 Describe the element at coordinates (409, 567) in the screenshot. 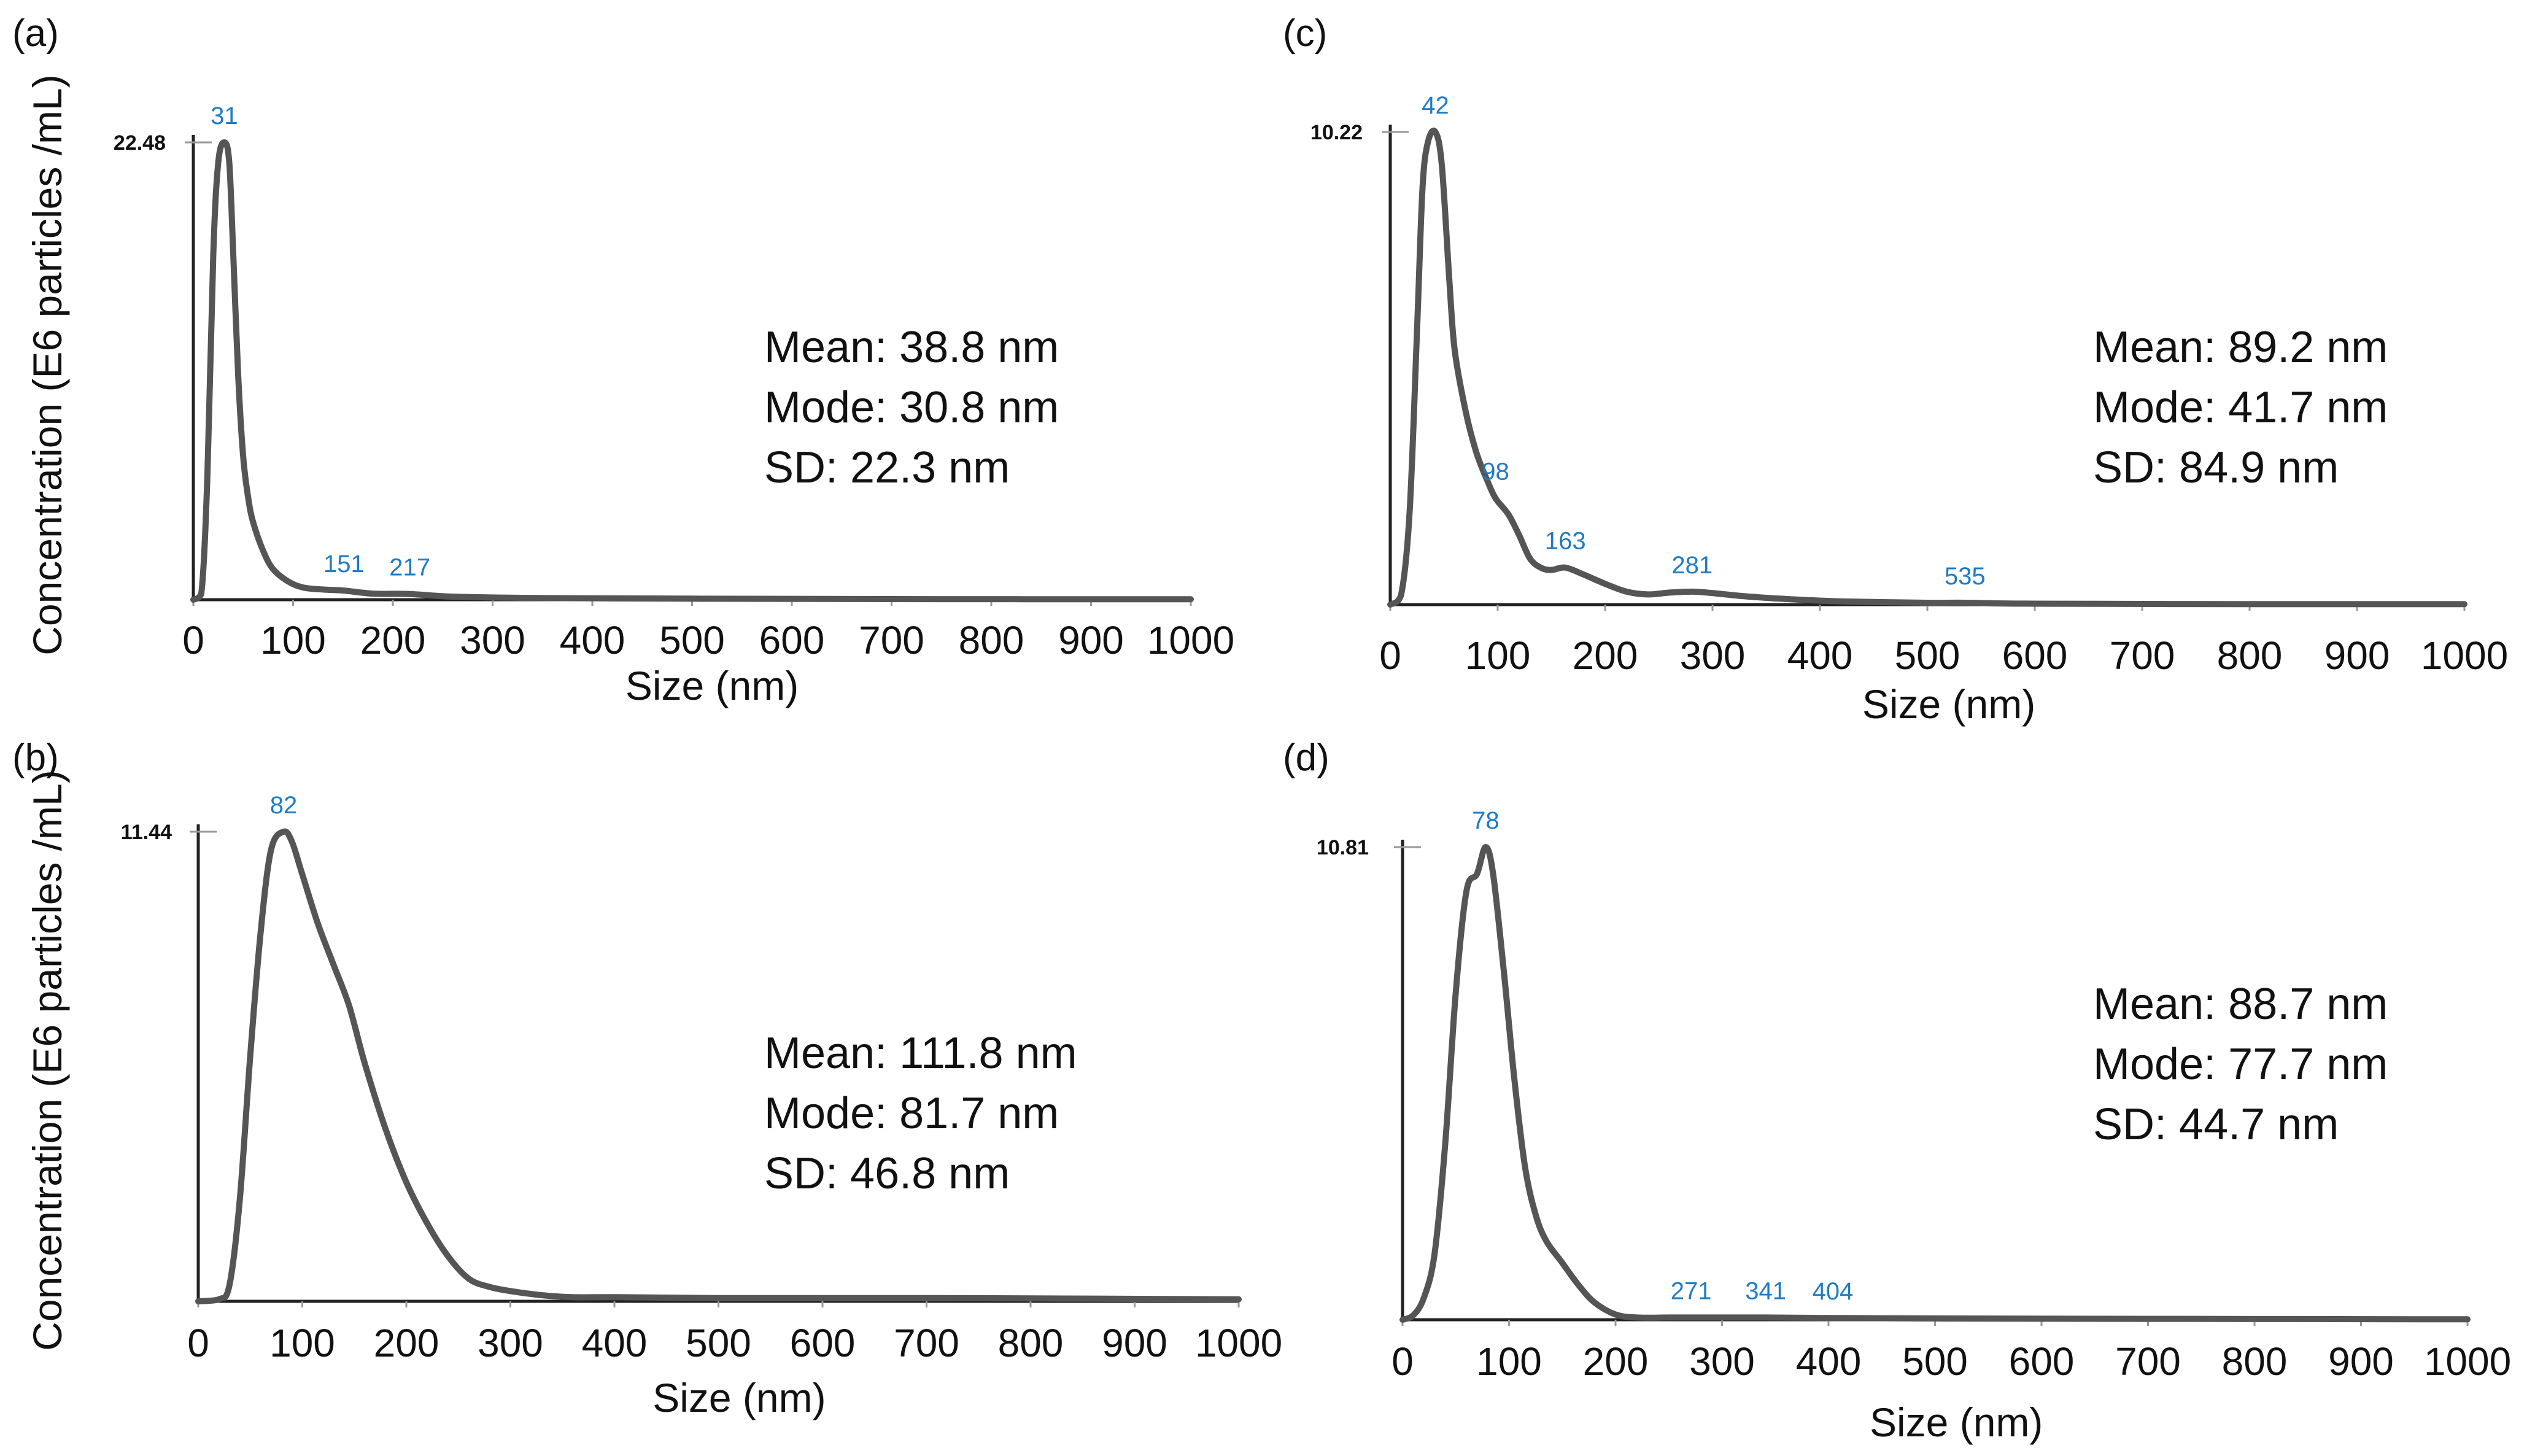

I see `peak-label: 217` at that location.